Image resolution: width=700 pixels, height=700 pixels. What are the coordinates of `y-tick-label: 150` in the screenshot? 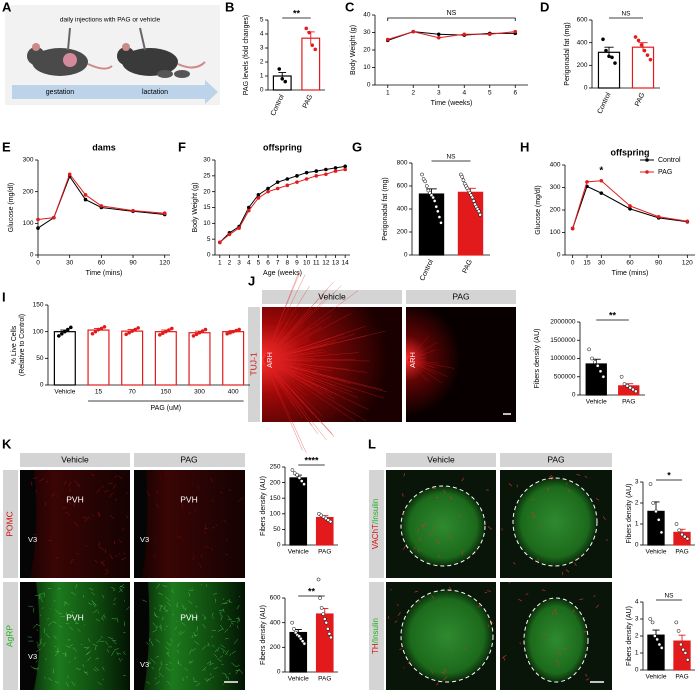 It's located at (38, 305).